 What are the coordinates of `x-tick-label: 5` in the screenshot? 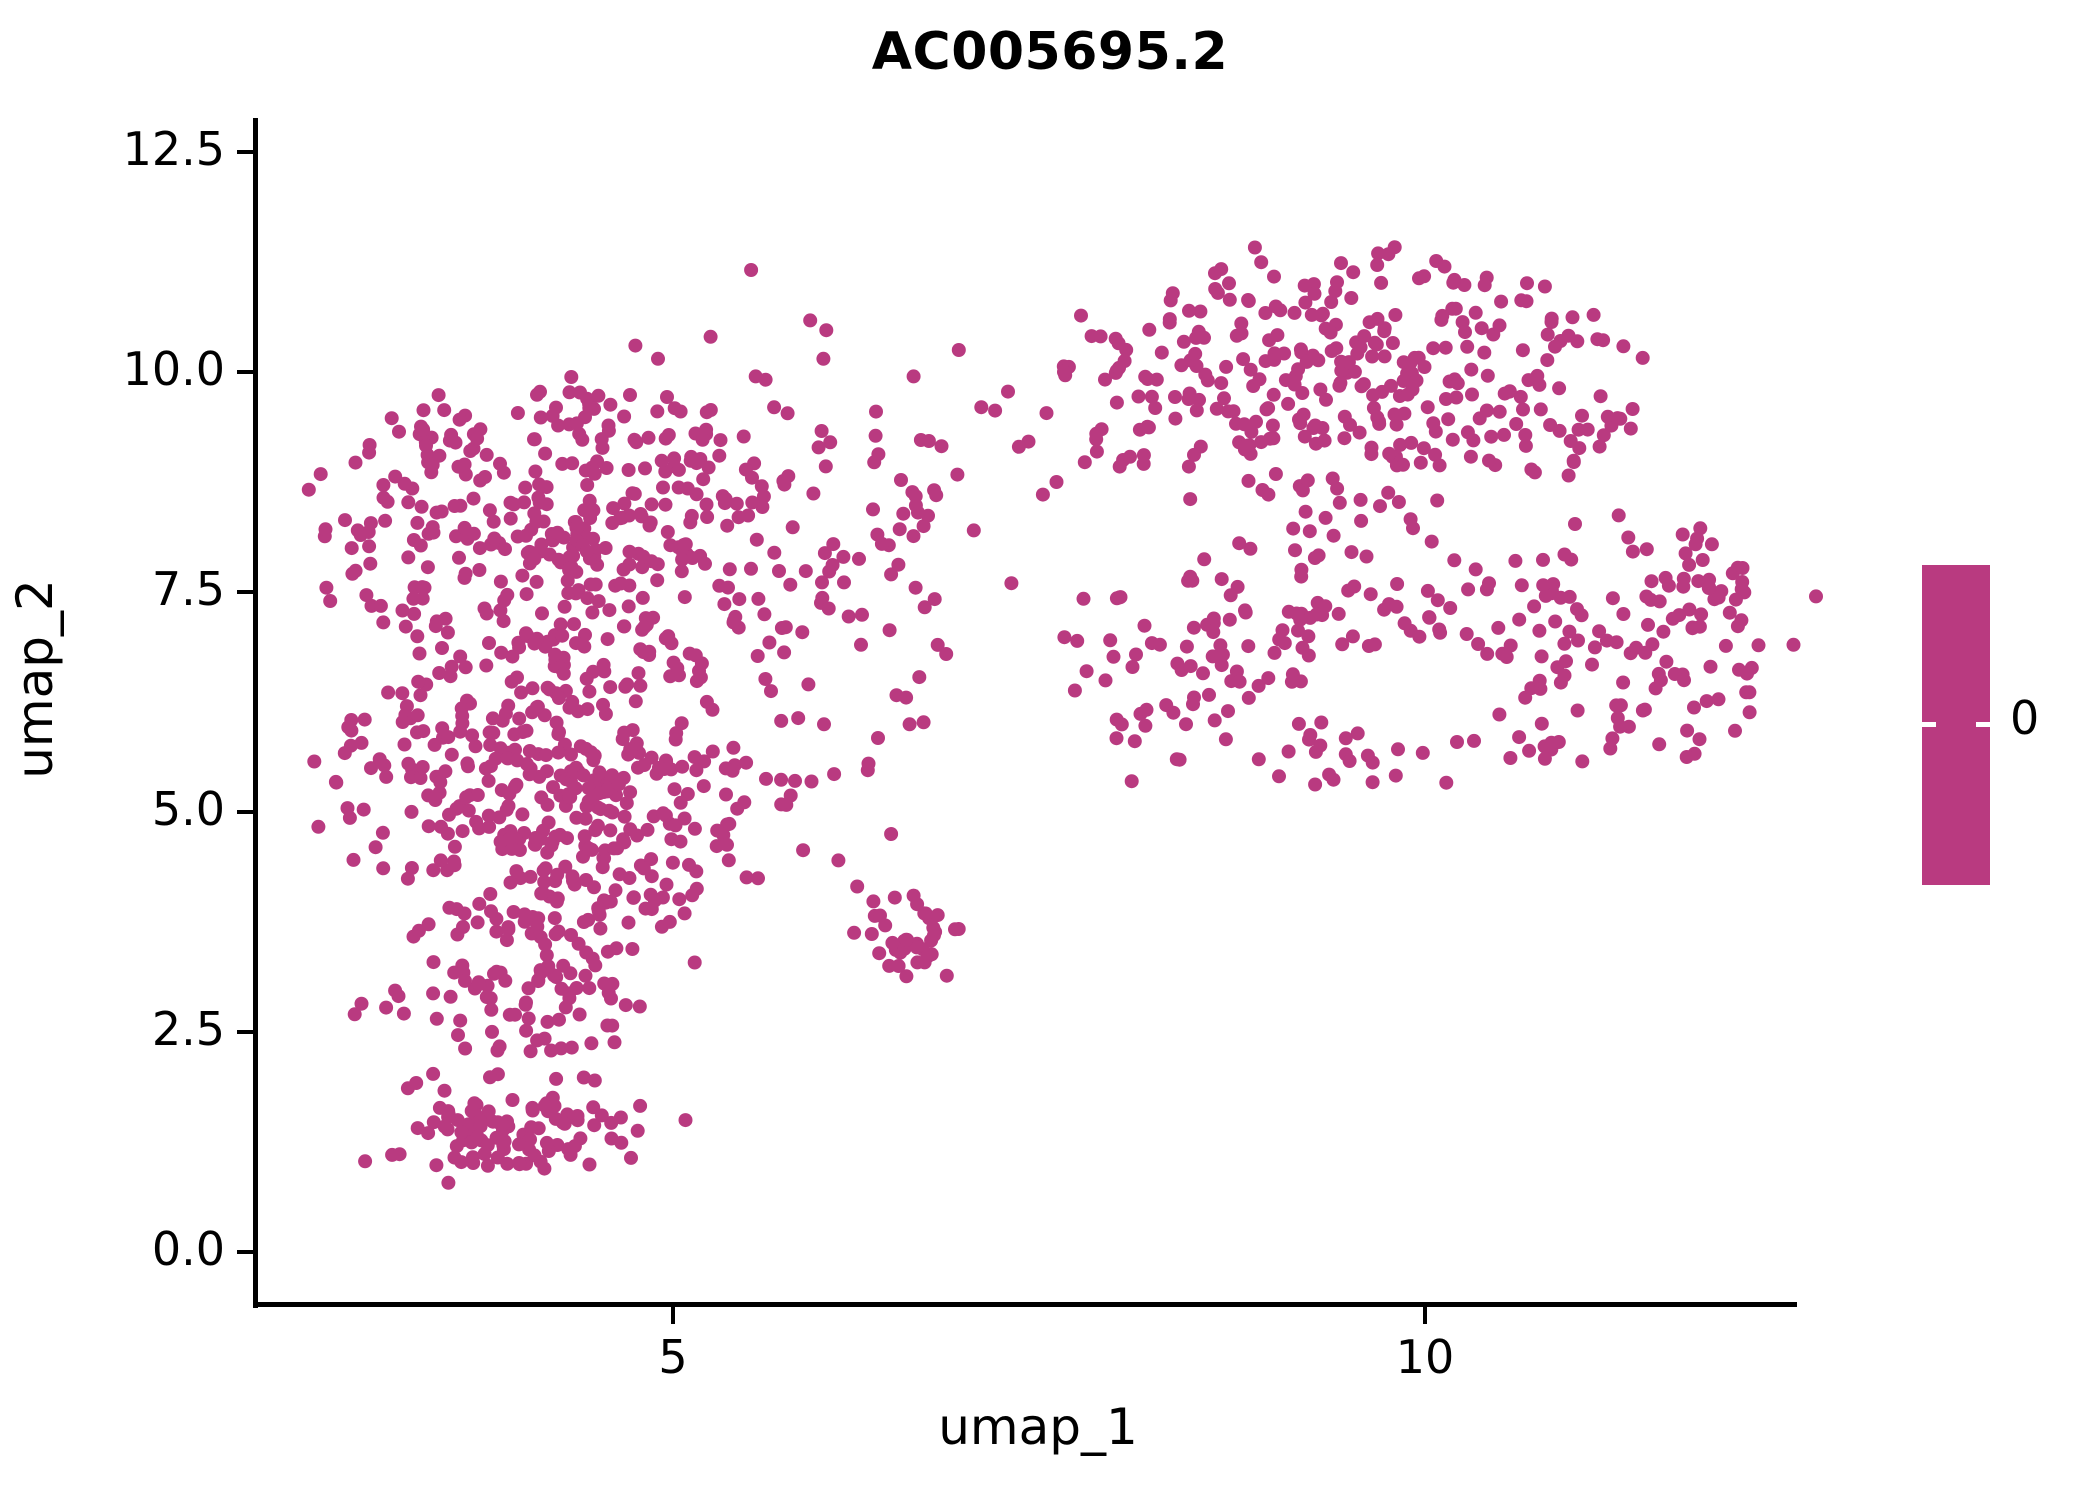 It's located at (673, 1357).